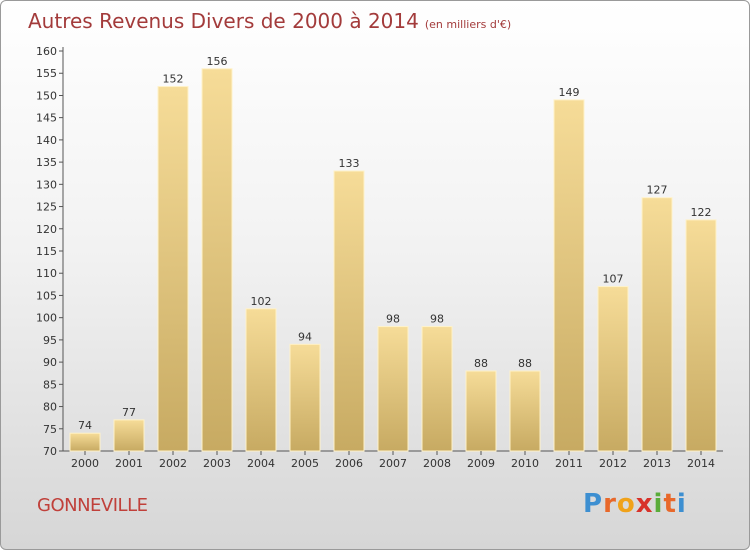 This screenshot has height=550, width=750. Describe the element at coordinates (50, 340) in the screenshot. I see `y-tick-label: 95` at that location.